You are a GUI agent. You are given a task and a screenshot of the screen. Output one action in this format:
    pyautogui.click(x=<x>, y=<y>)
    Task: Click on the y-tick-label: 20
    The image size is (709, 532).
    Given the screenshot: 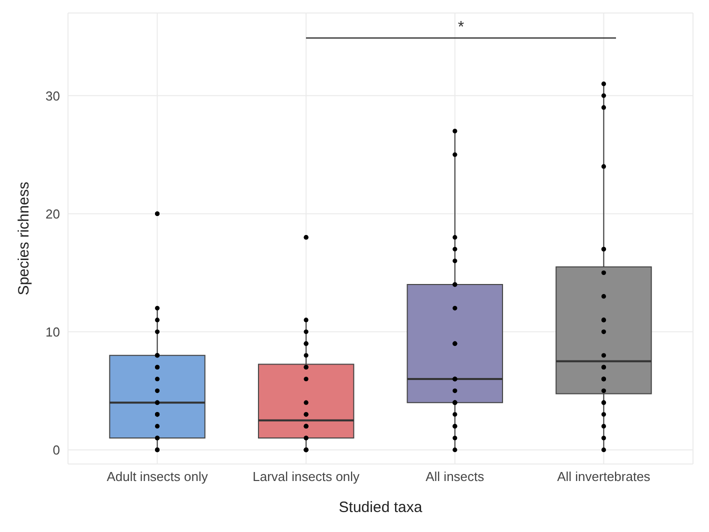 What is the action you would take?
    pyautogui.click(x=53, y=214)
    